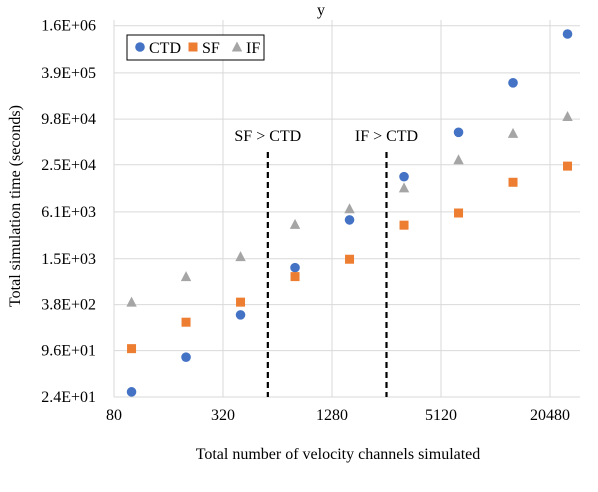 The width and height of the screenshot is (598, 492). Describe the element at coordinates (193, 47) in the screenshot. I see `legend-marker-sf` at that location.